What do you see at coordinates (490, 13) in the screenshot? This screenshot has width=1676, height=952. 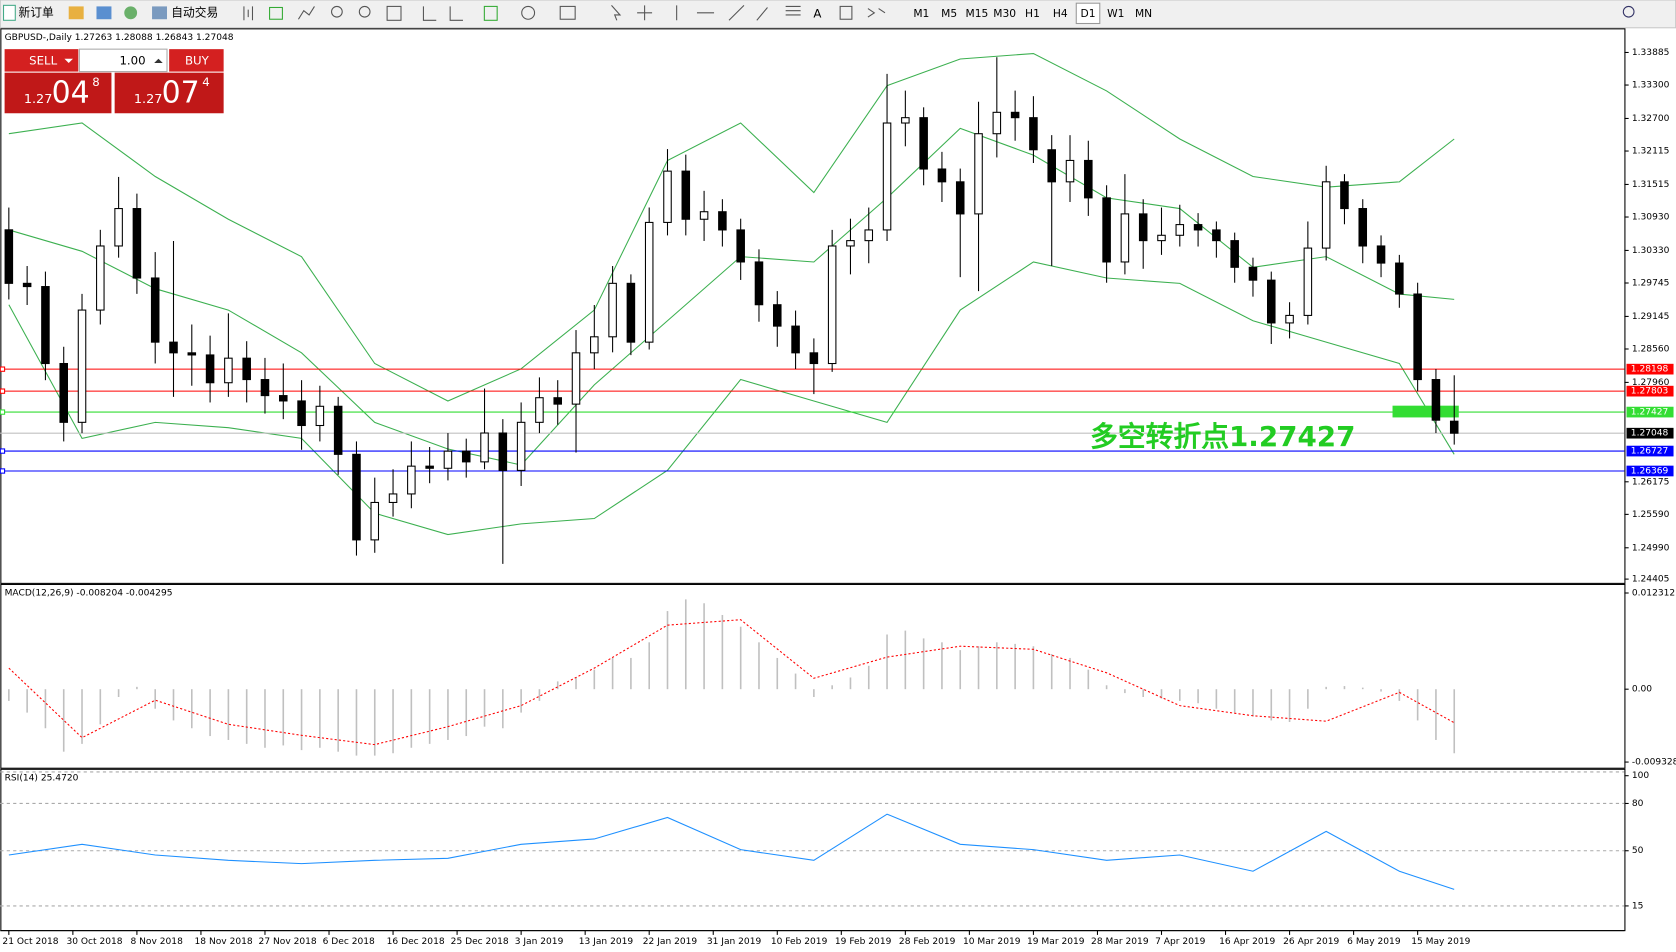 I see `indicator-icon` at bounding box center [490, 13].